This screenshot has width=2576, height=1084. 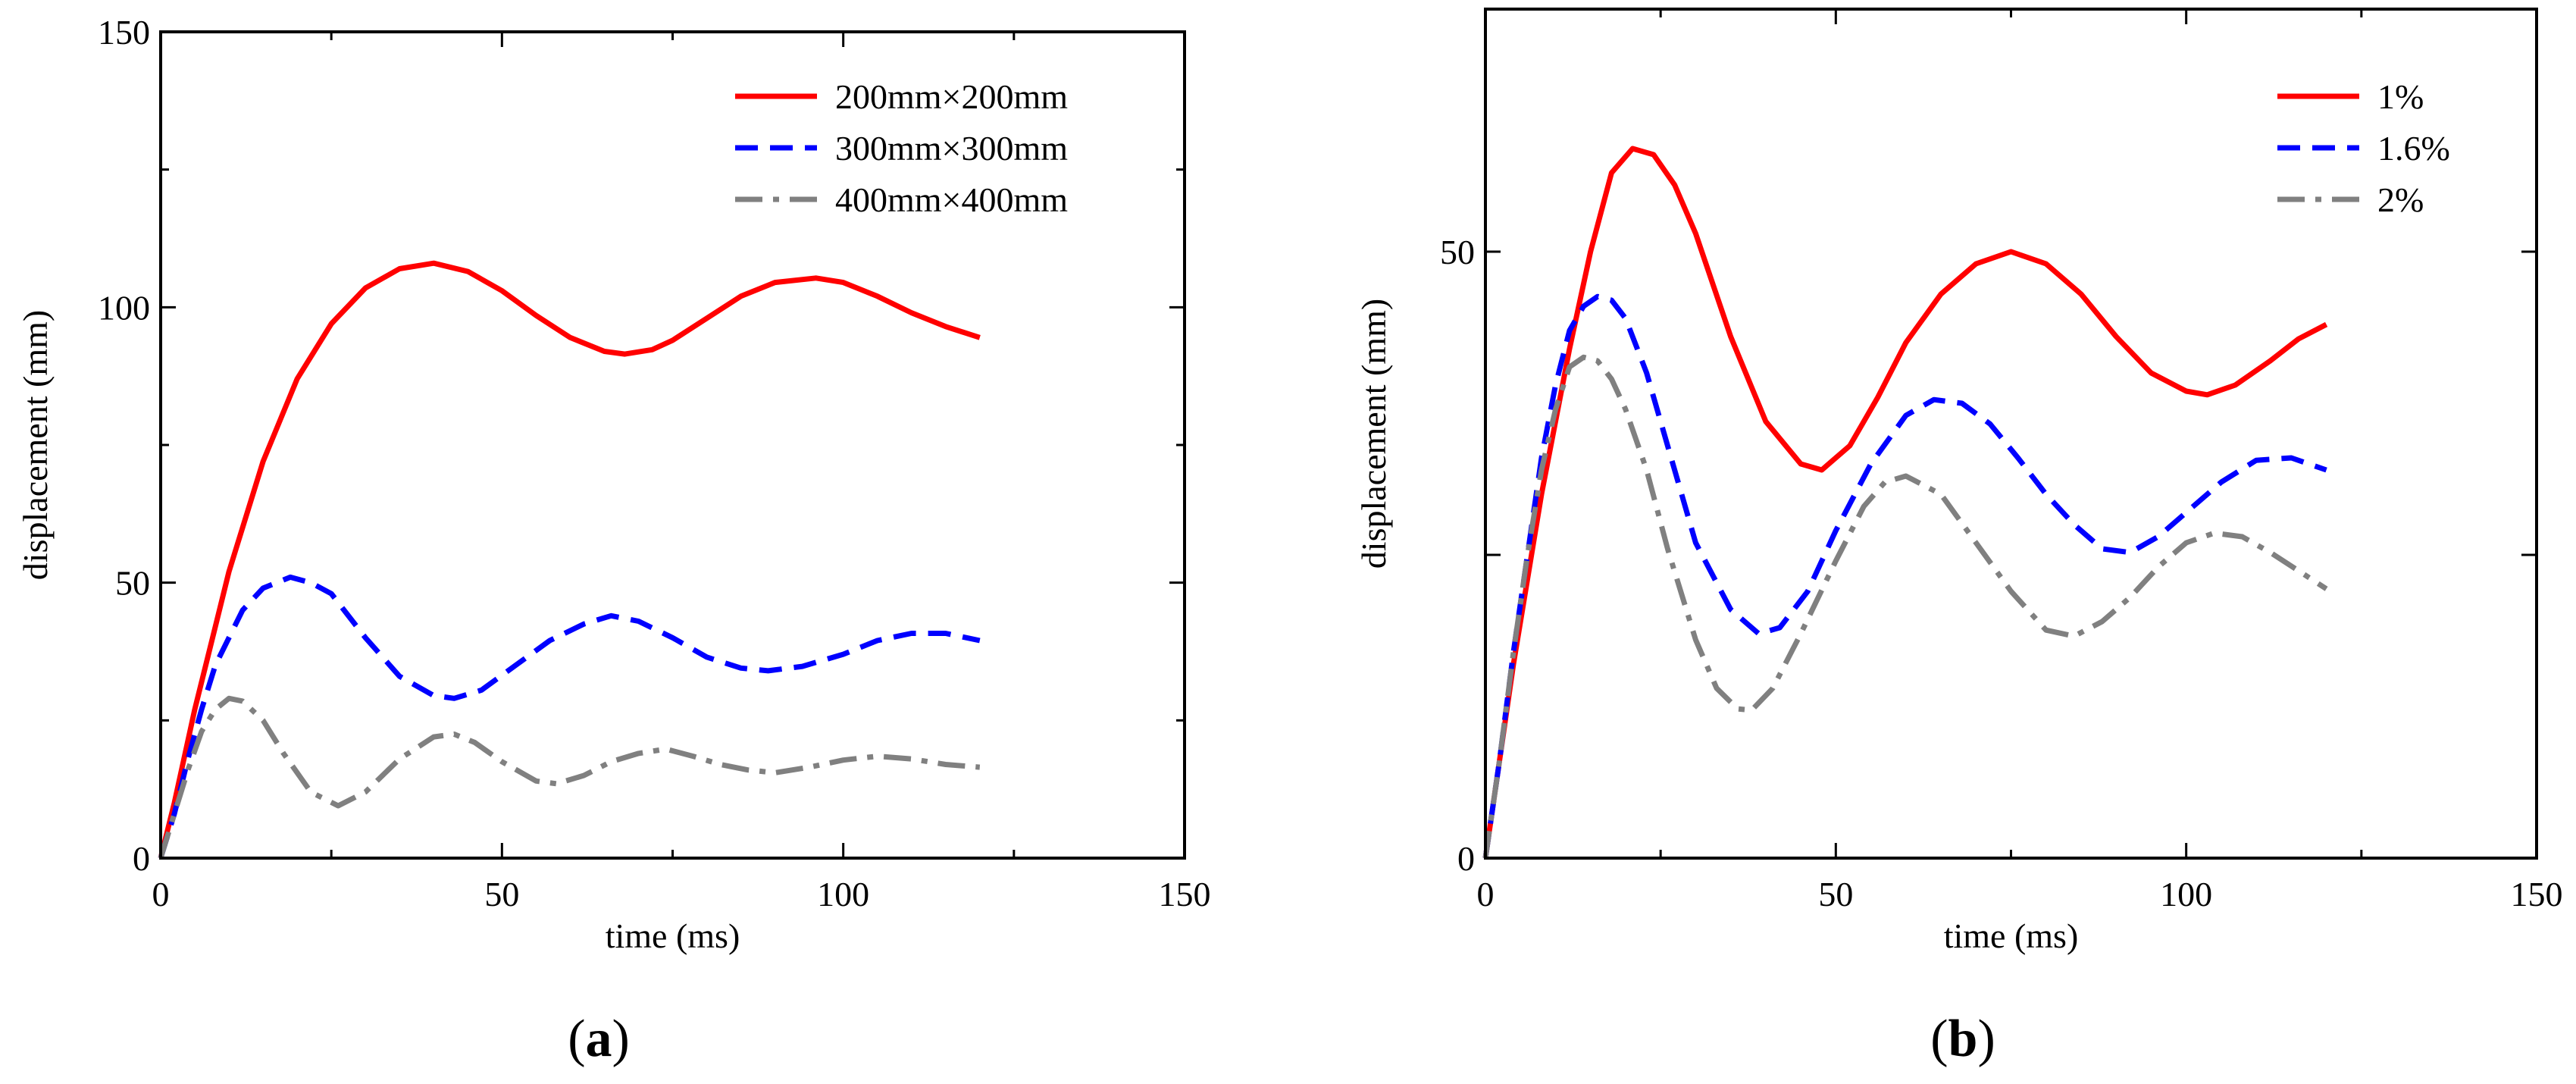 I want to click on legend-label: 200mm×200mm, so click(x=952, y=96).